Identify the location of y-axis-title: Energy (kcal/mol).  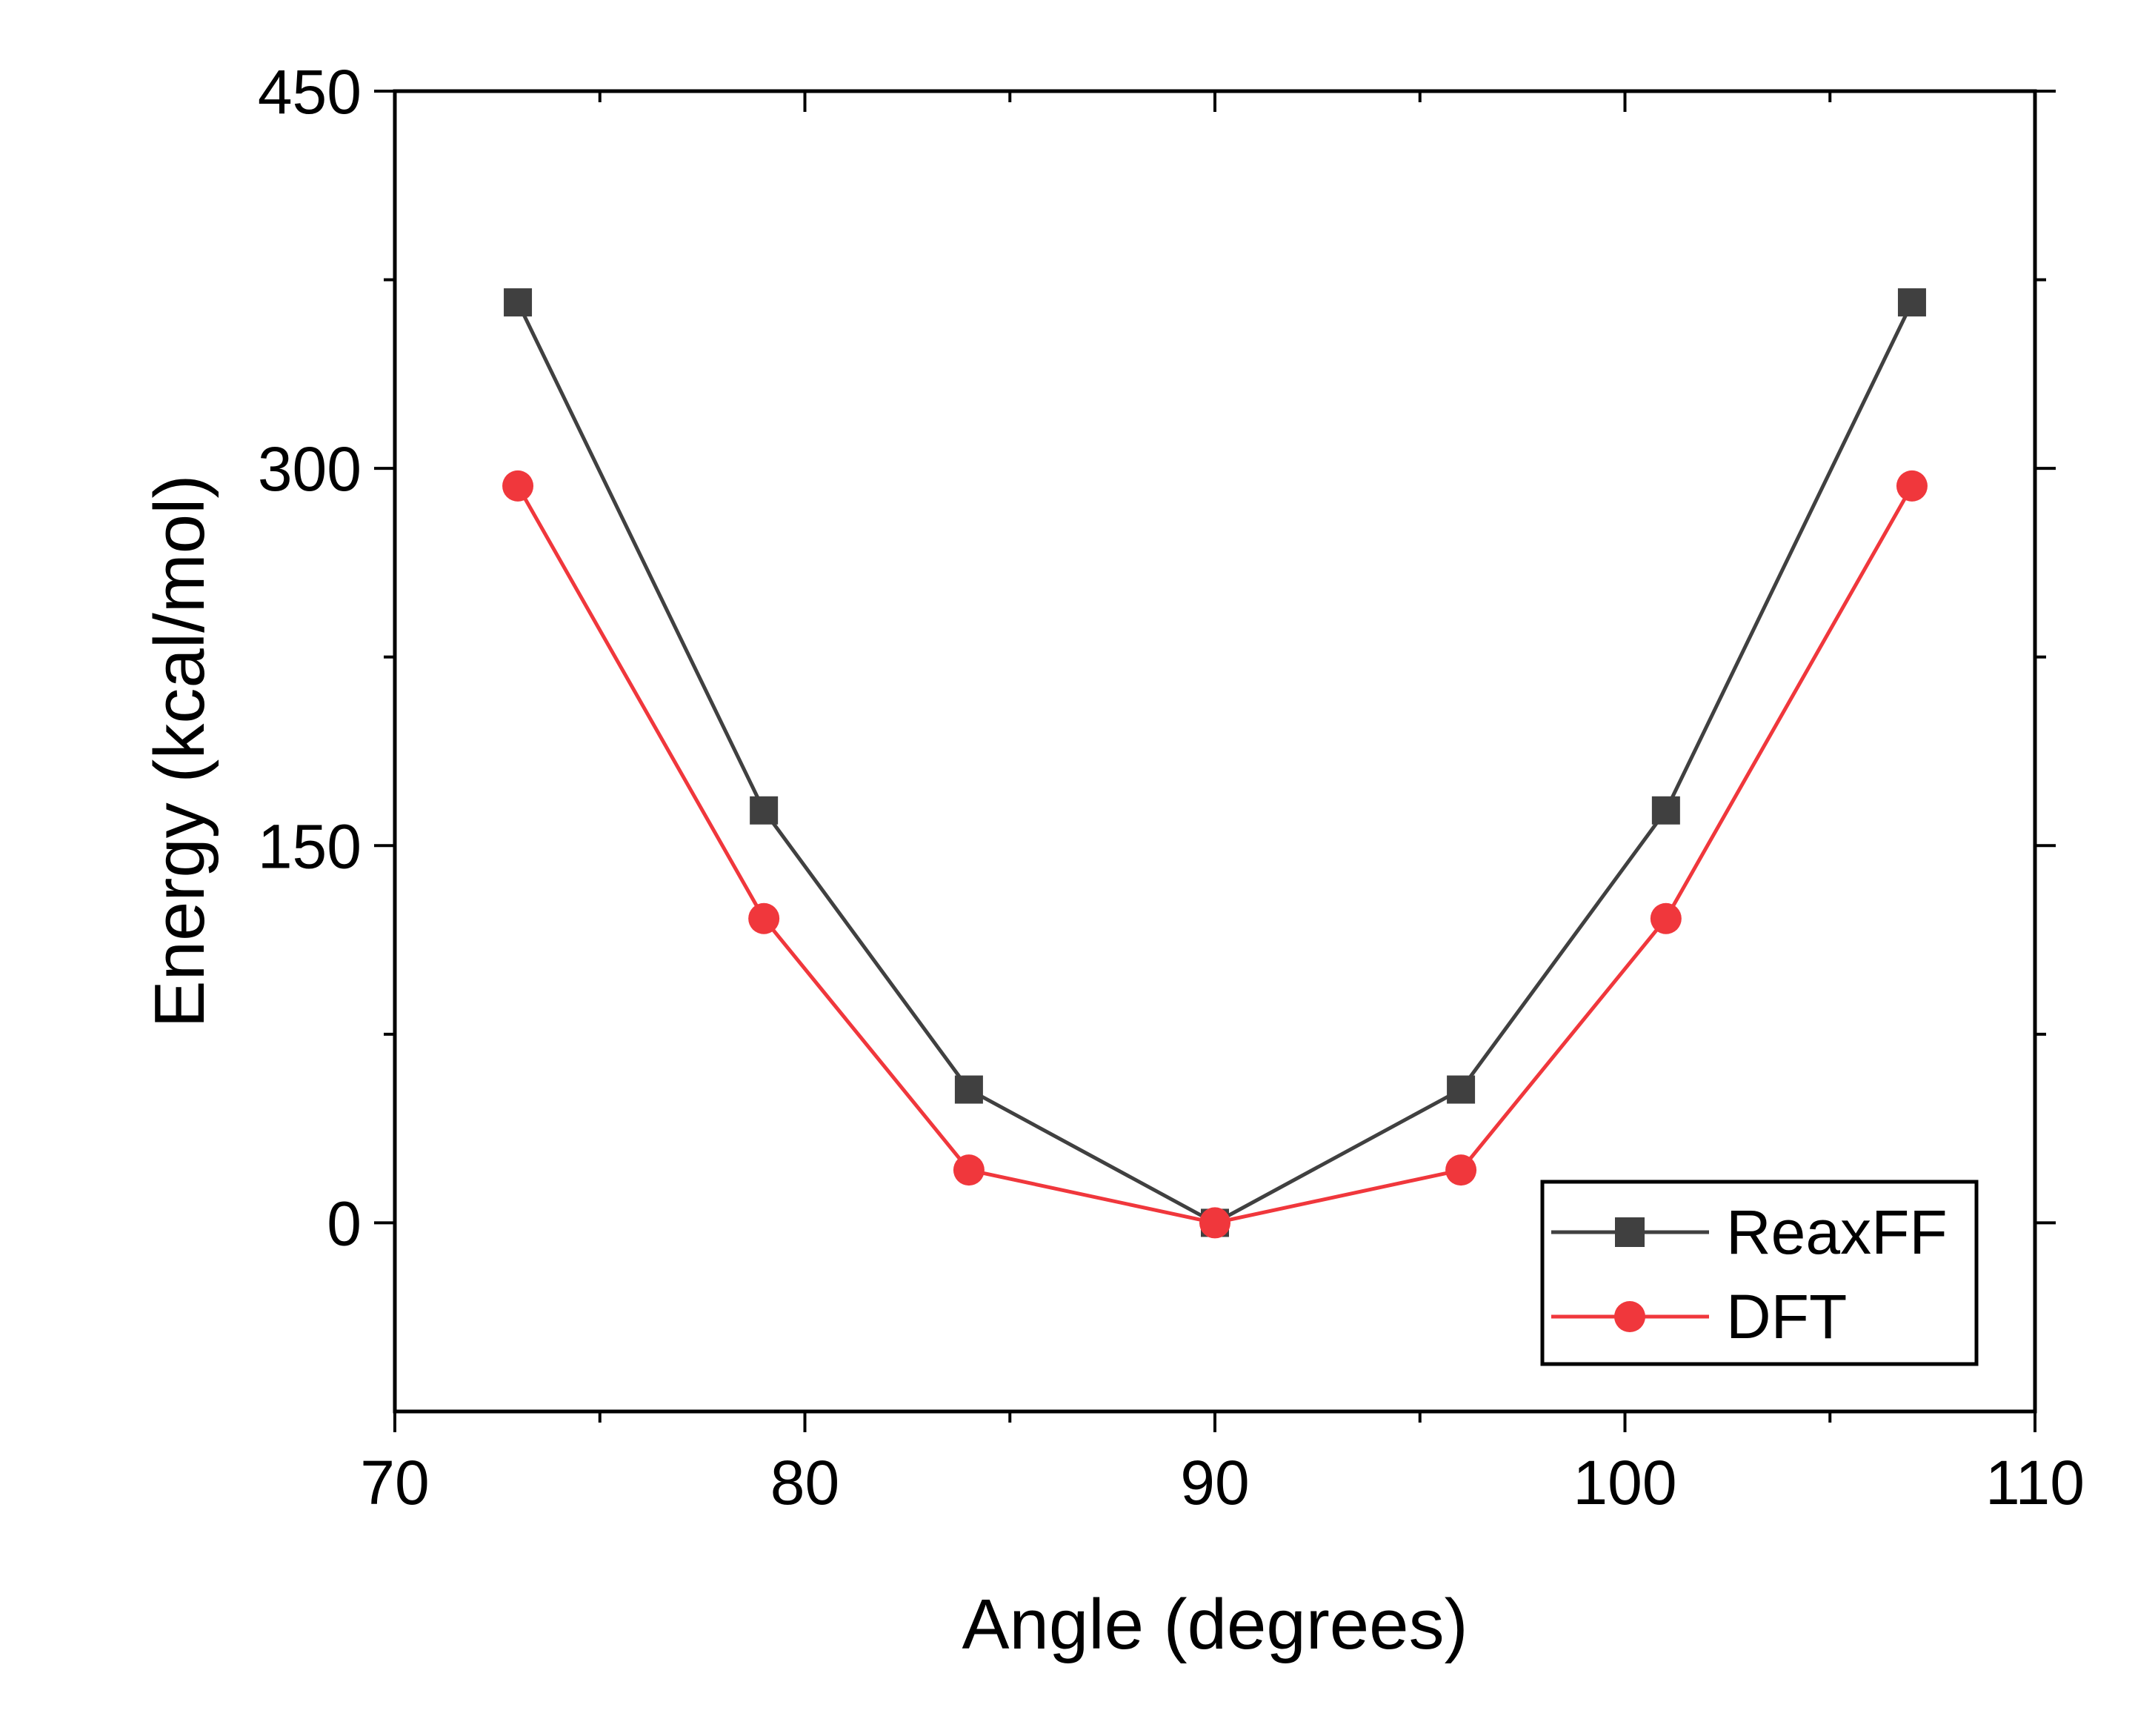
(179, 751).